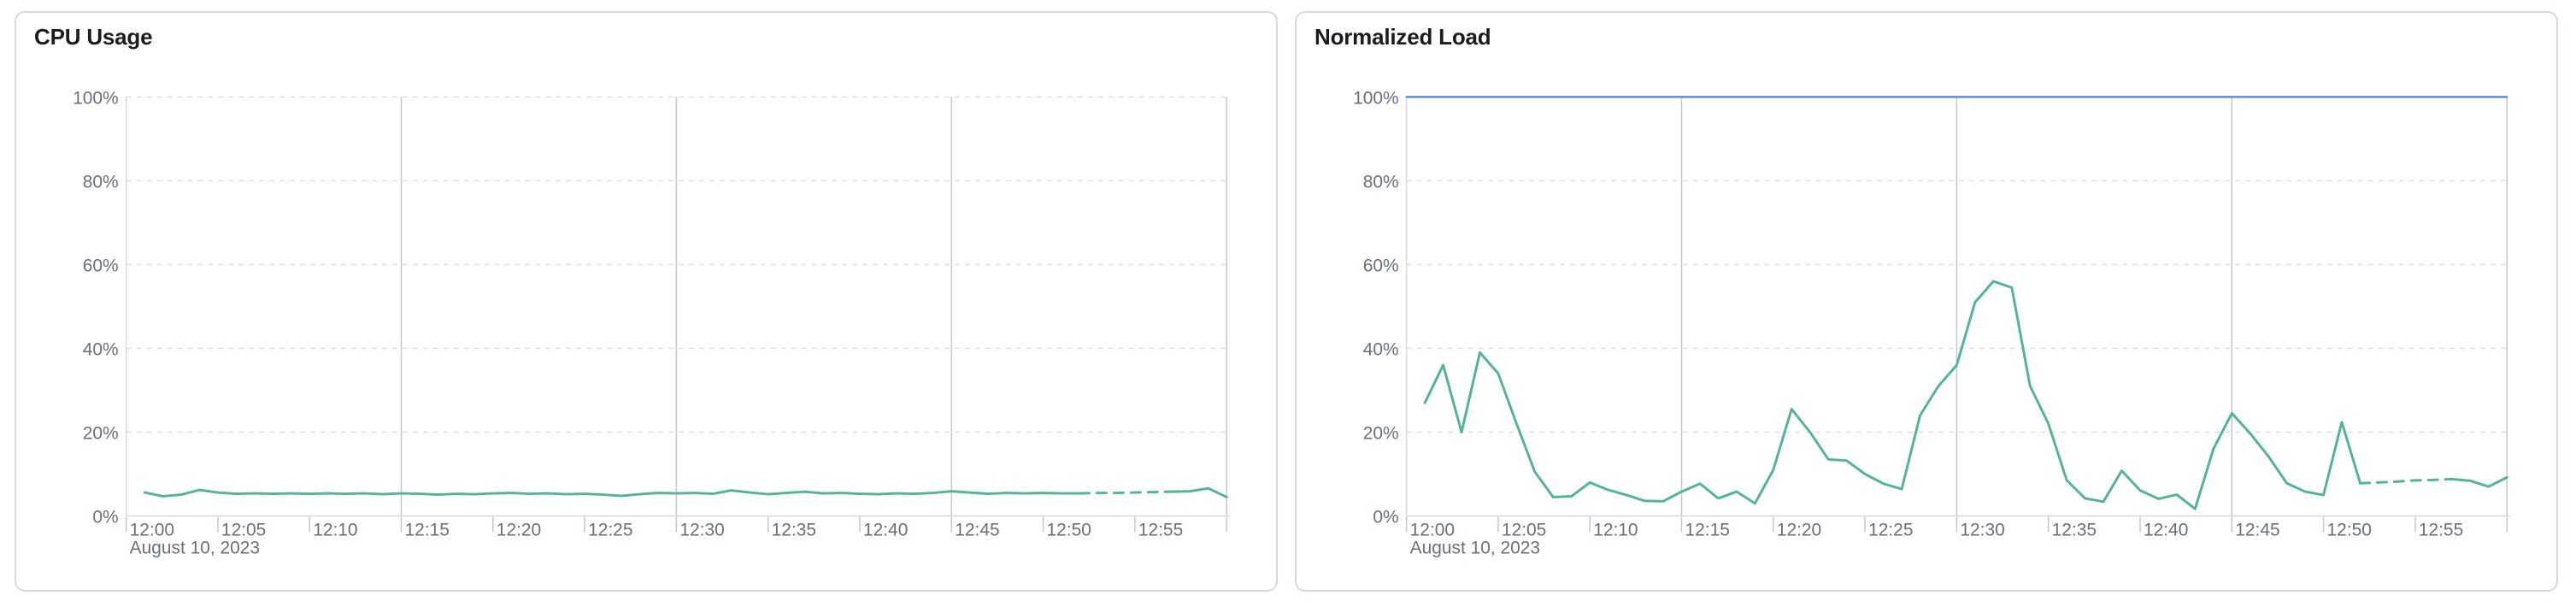  Describe the element at coordinates (2406, 481) in the screenshot. I see `series-normalized-load-partial` at that location.